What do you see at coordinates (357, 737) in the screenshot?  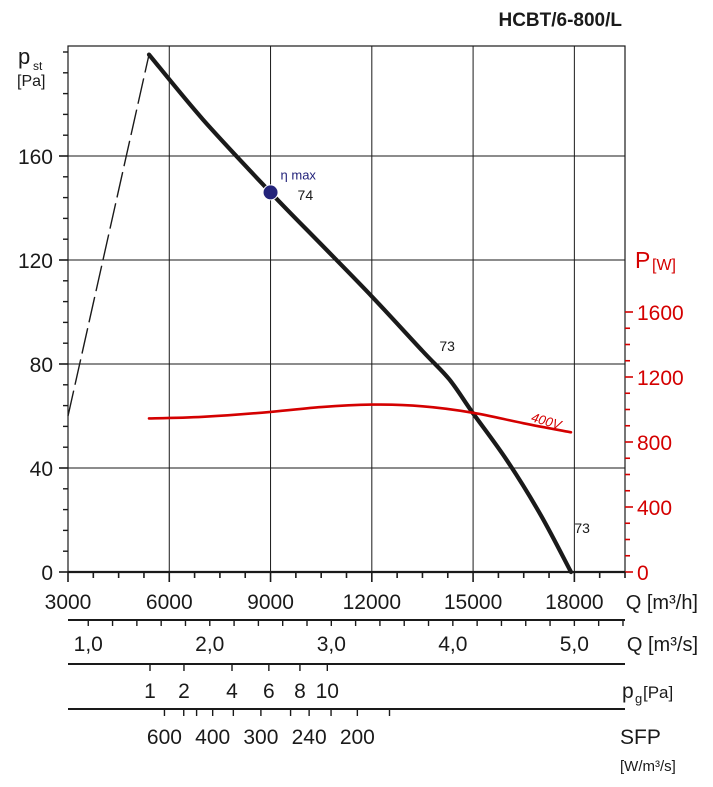 I see `sfp-tick-label: 200` at bounding box center [357, 737].